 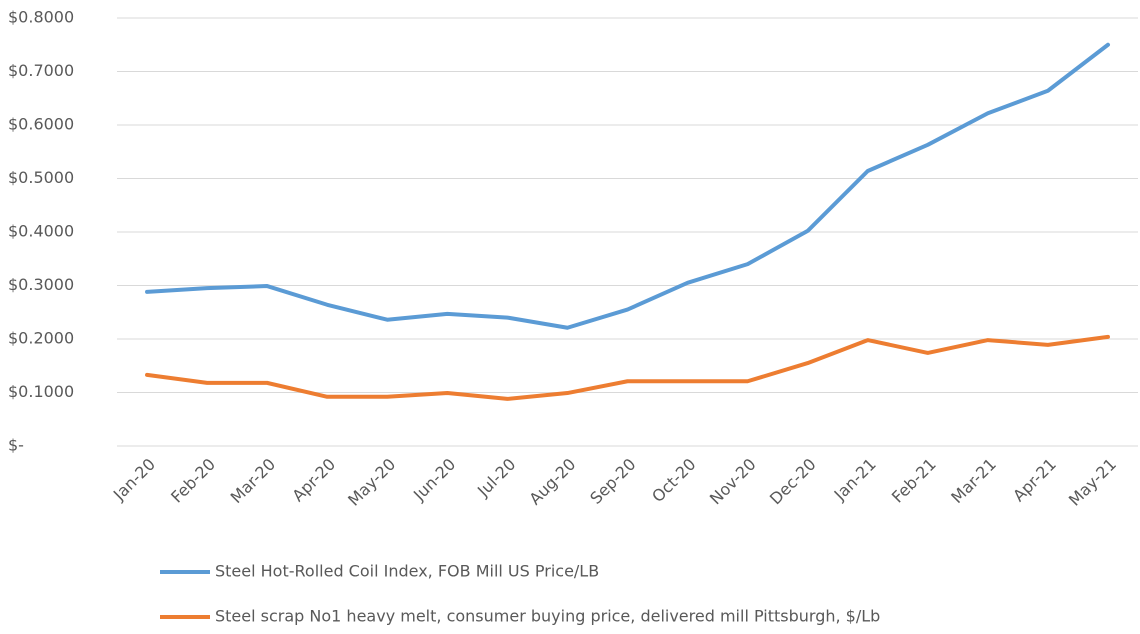 I want to click on y-tick-label: $0.8000, so click(x=41, y=17).